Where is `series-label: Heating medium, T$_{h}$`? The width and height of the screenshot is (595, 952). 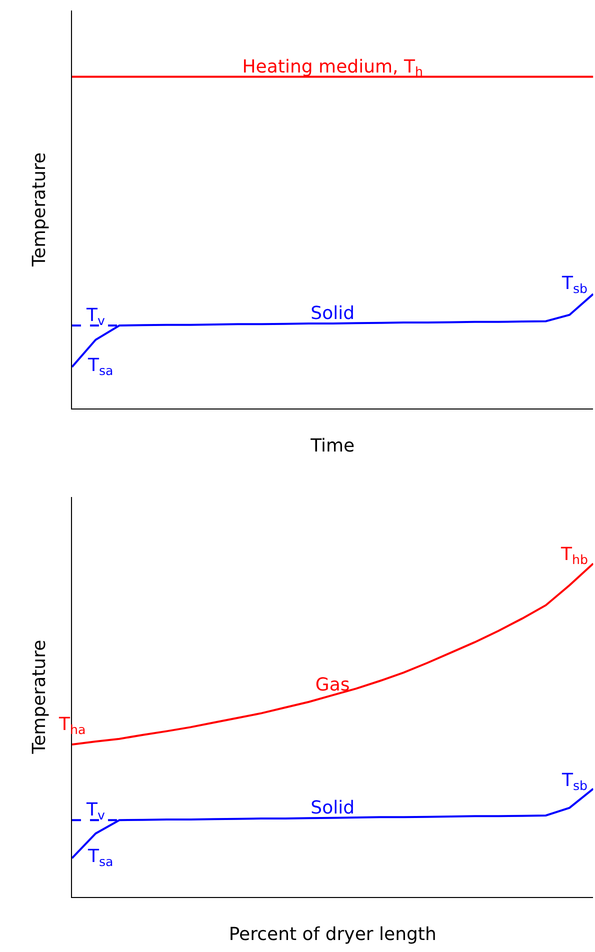 series-label: Heating medium, T$_{h}$ is located at coordinates (332, 68).